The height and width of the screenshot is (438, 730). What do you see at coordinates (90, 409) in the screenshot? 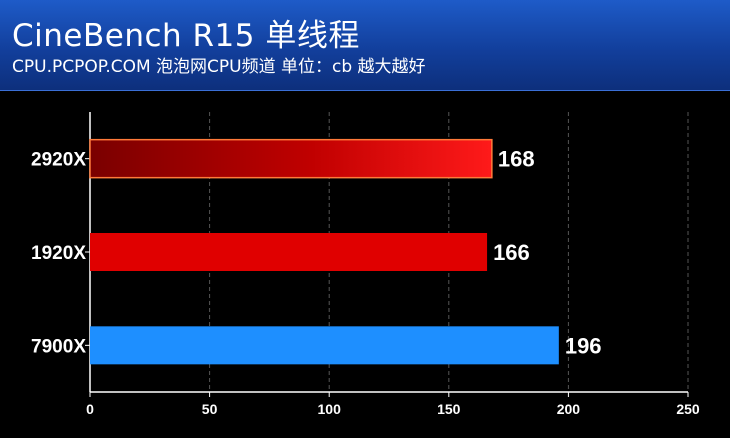
I see `x-tick-label: 0` at bounding box center [90, 409].